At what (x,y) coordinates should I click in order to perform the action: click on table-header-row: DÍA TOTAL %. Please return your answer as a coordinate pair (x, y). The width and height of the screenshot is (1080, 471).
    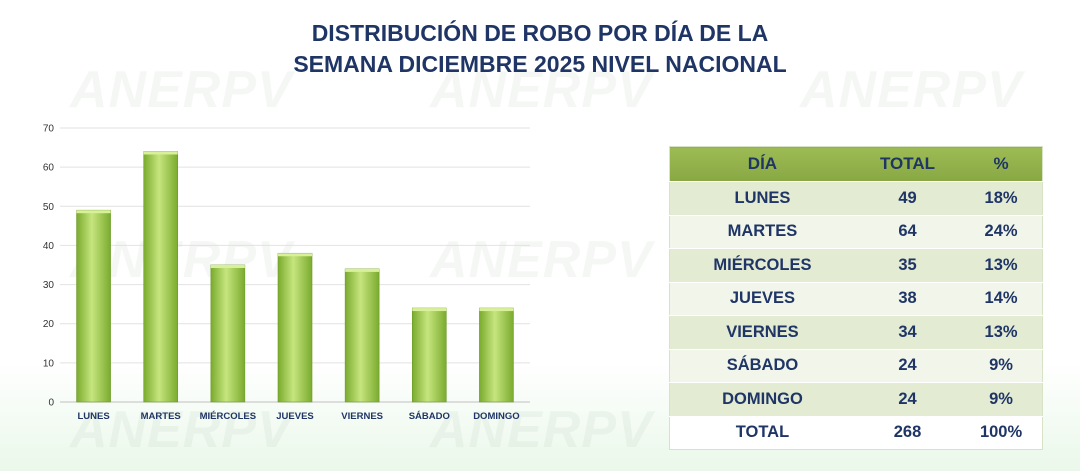
    Looking at the image, I should click on (856, 164).